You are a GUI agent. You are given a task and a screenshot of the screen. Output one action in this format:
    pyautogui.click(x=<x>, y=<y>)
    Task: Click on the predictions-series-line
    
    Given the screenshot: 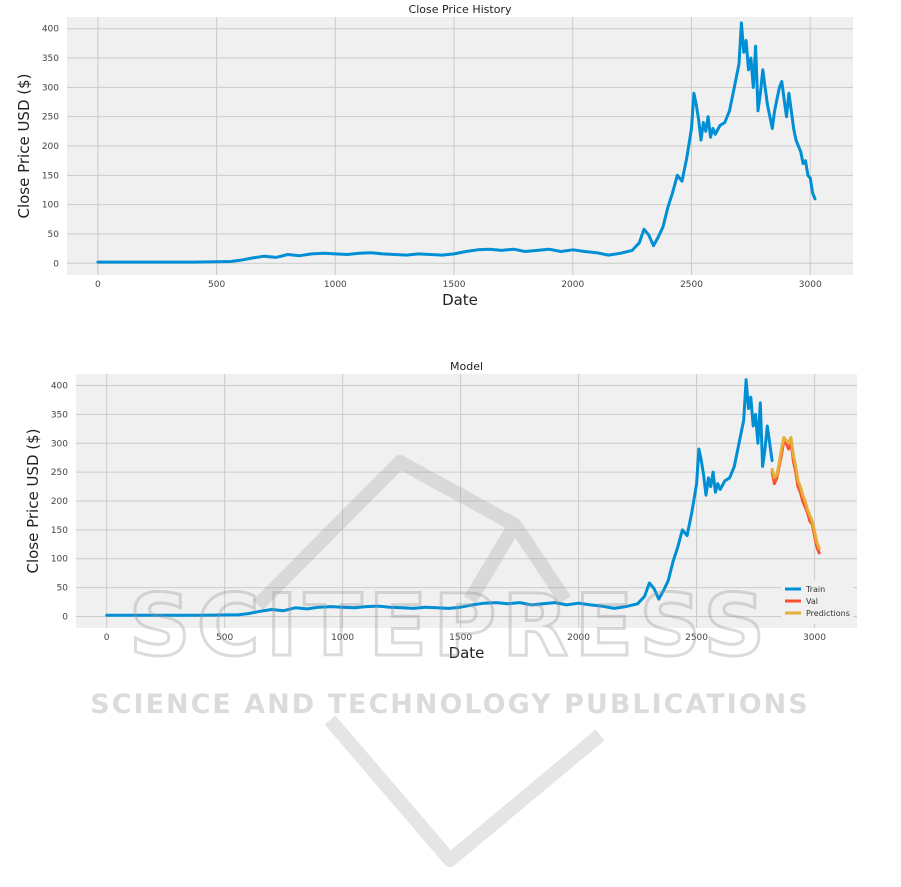 What is the action you would take?
    pyautogui.click(x=795, y=493)
    